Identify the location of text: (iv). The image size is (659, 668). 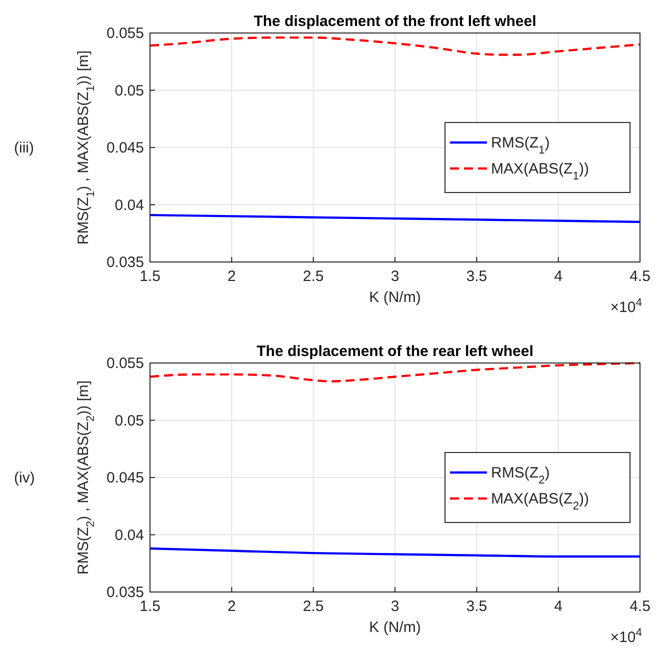
(24, 478).